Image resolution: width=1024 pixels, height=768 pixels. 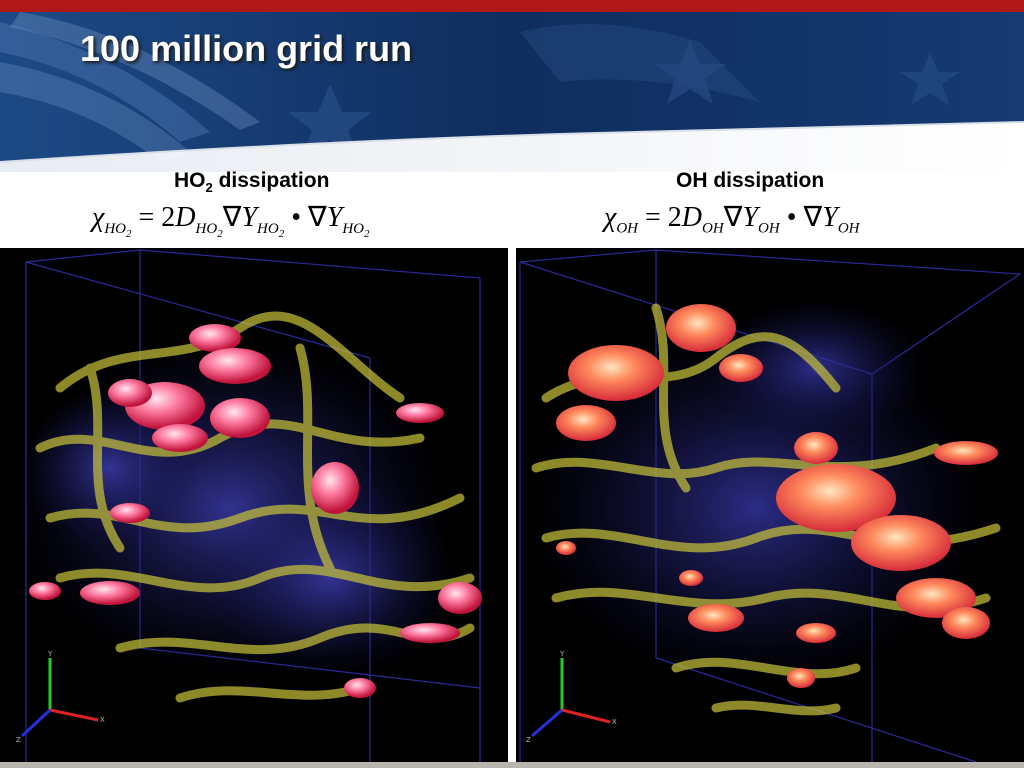 I want to click on caption-text: OH dissipation, so click(x=750, y=180).